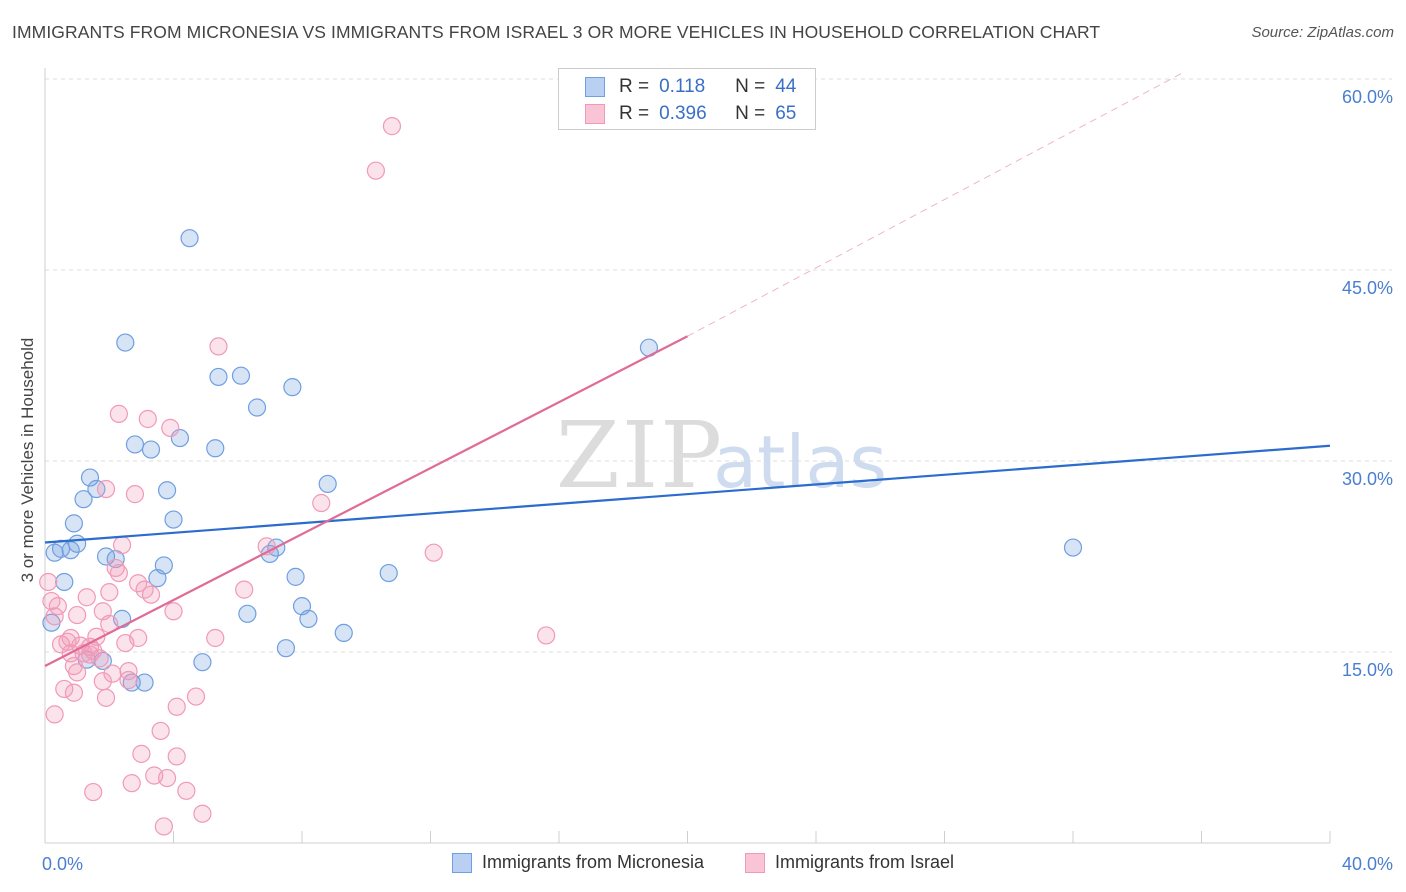 The image size is (1406, 892). Describe the element at coordinates (786, 113) in the screenshot. I see `n-value: 65` at that location.